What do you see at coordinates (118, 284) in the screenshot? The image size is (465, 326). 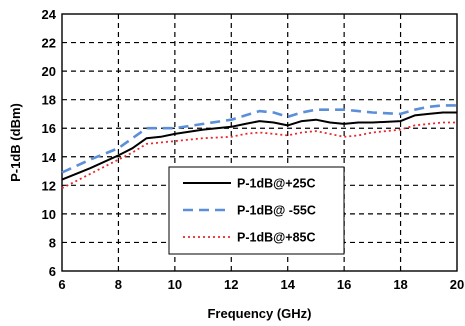 I see `x-tick-label: 8` at bounding box center [118, 284].